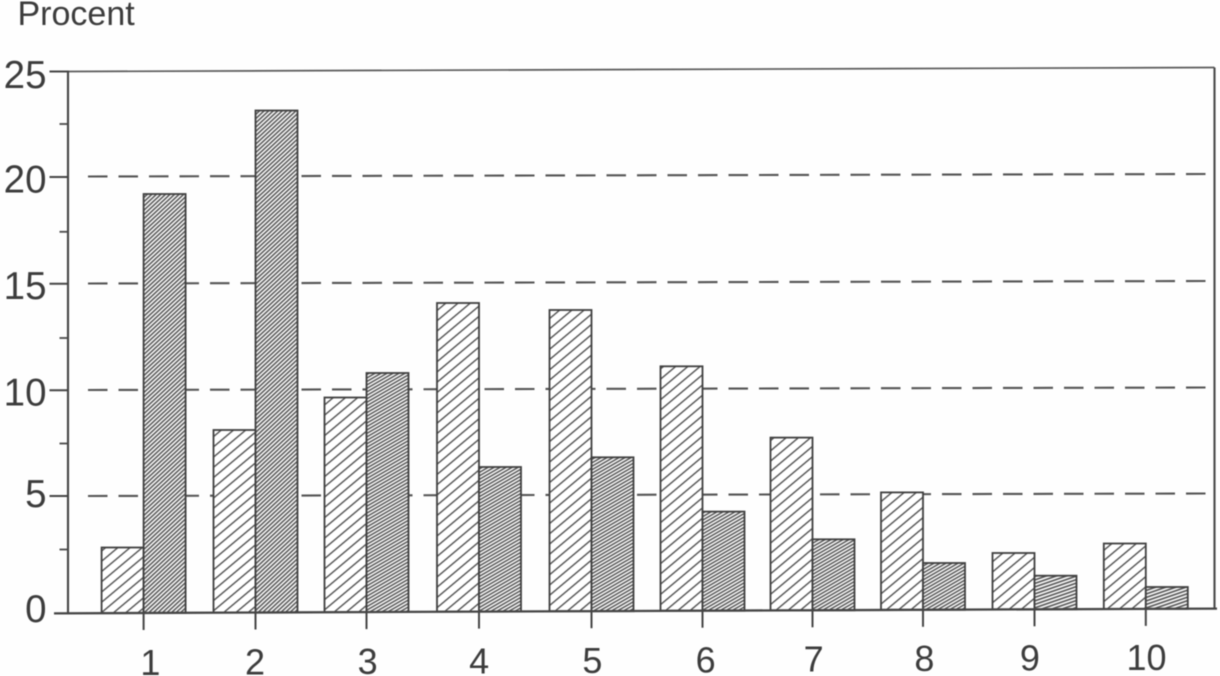 The height and width of the screenshot is (676, 1220). I want to click on svg-text: 20, so click(25, 180).